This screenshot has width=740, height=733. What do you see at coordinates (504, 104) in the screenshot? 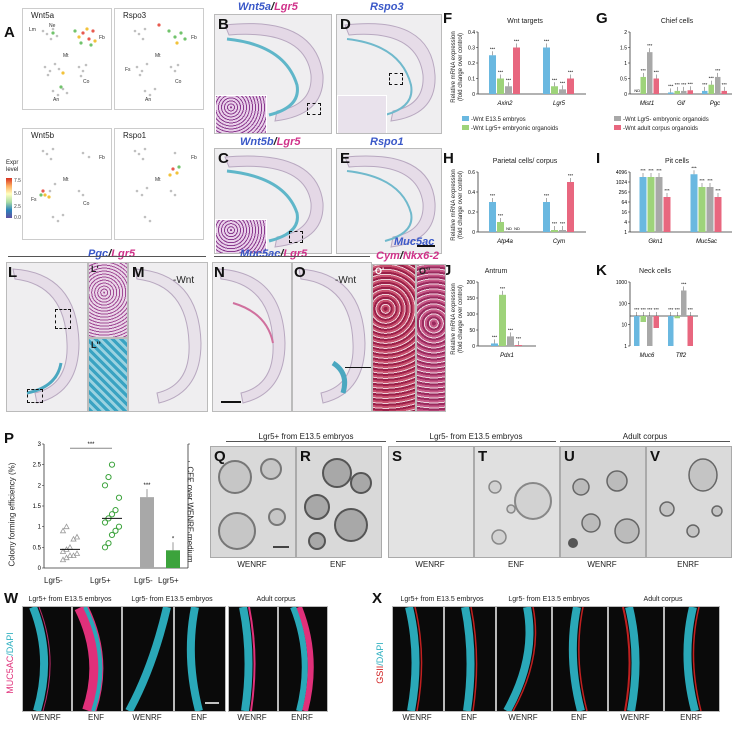
I see `category-label: Axin2` at bounding box center [504, 104].